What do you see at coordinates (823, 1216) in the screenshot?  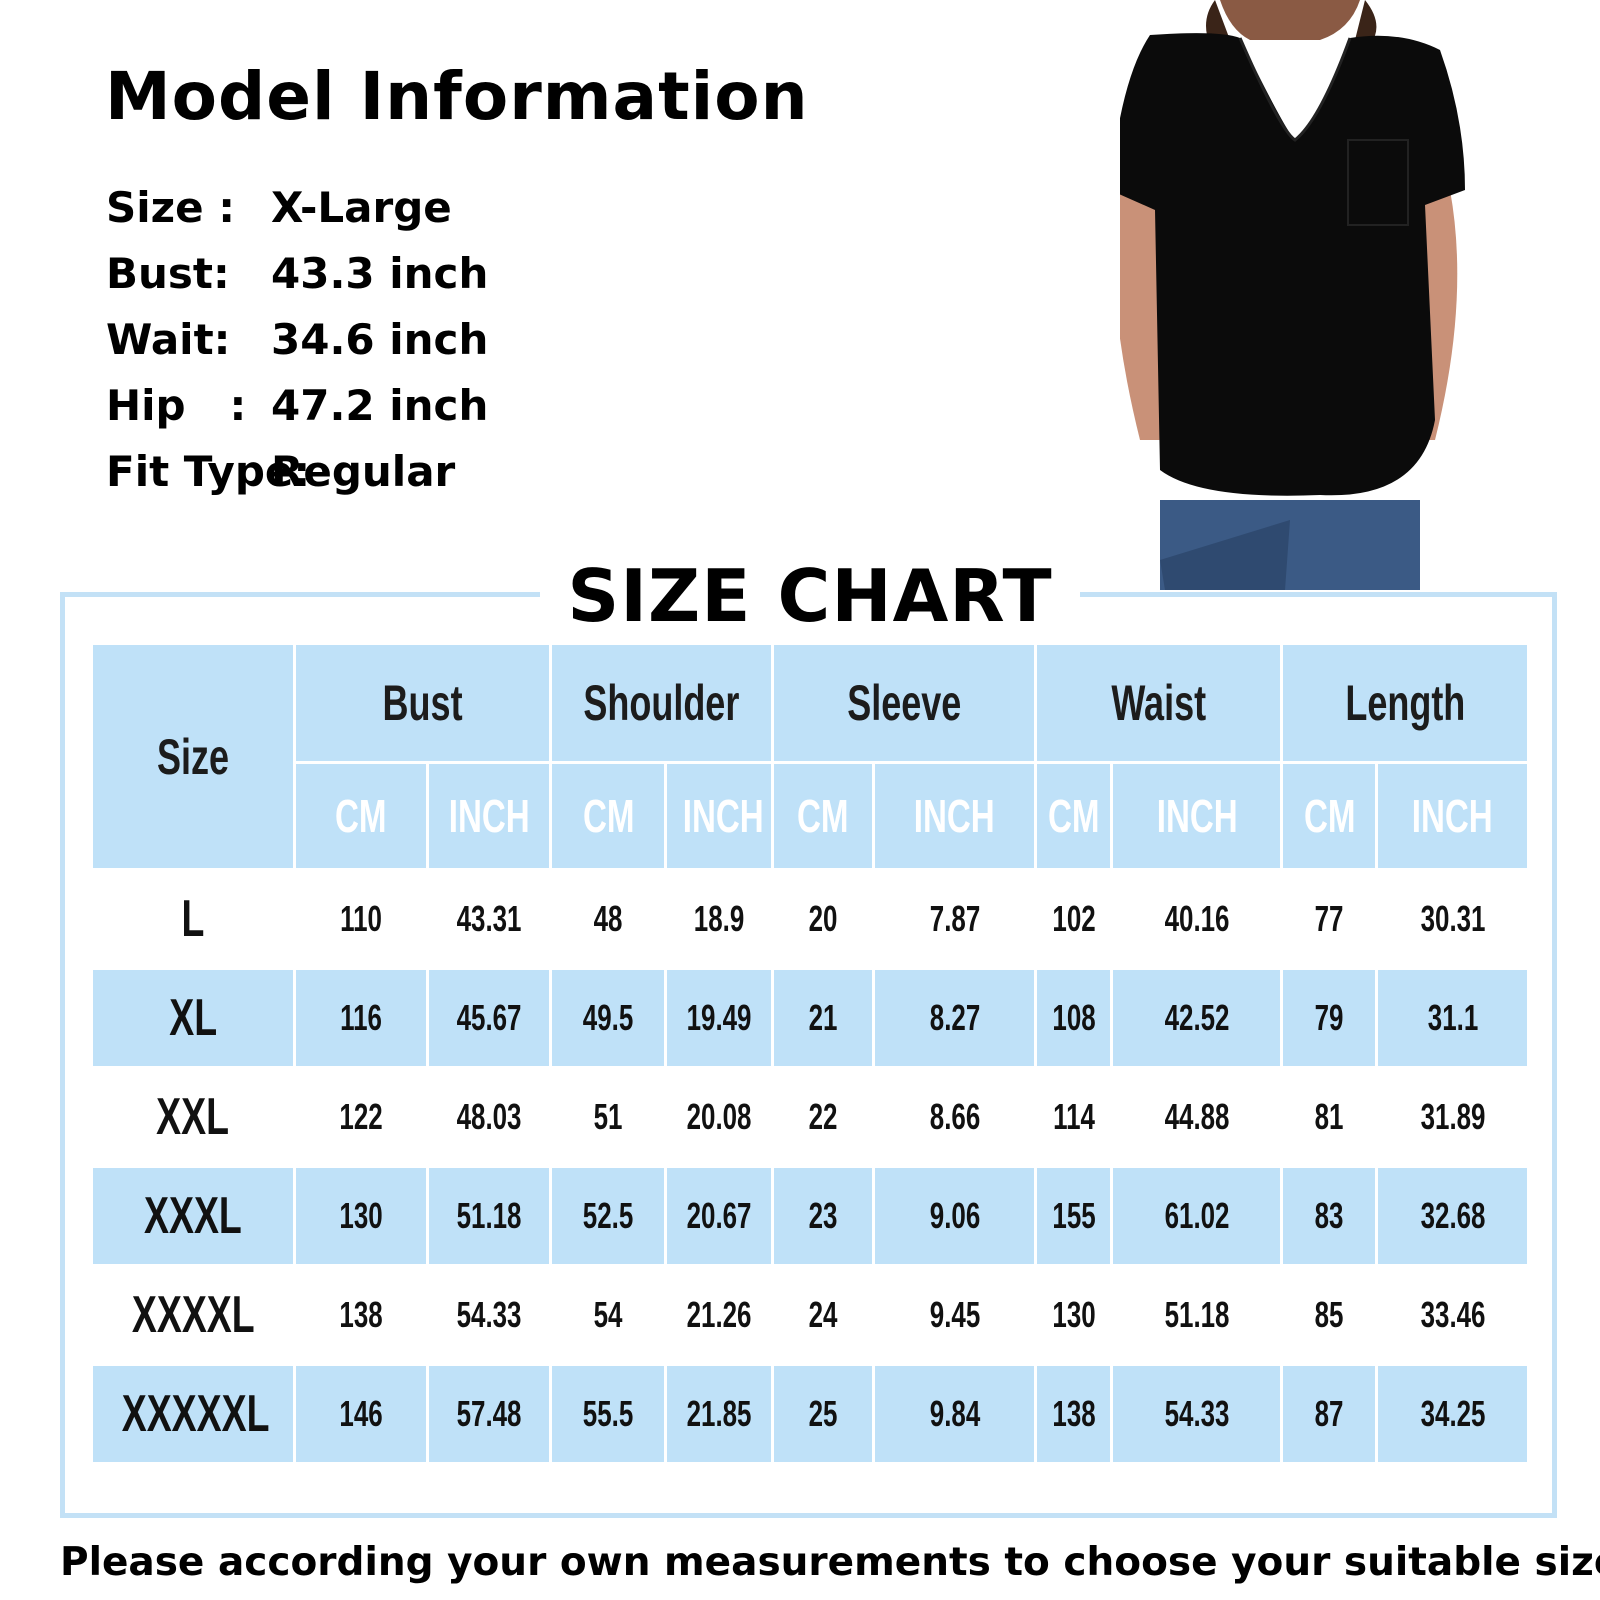 I see `value-cell: 23` at bounding box center [823, 1216].